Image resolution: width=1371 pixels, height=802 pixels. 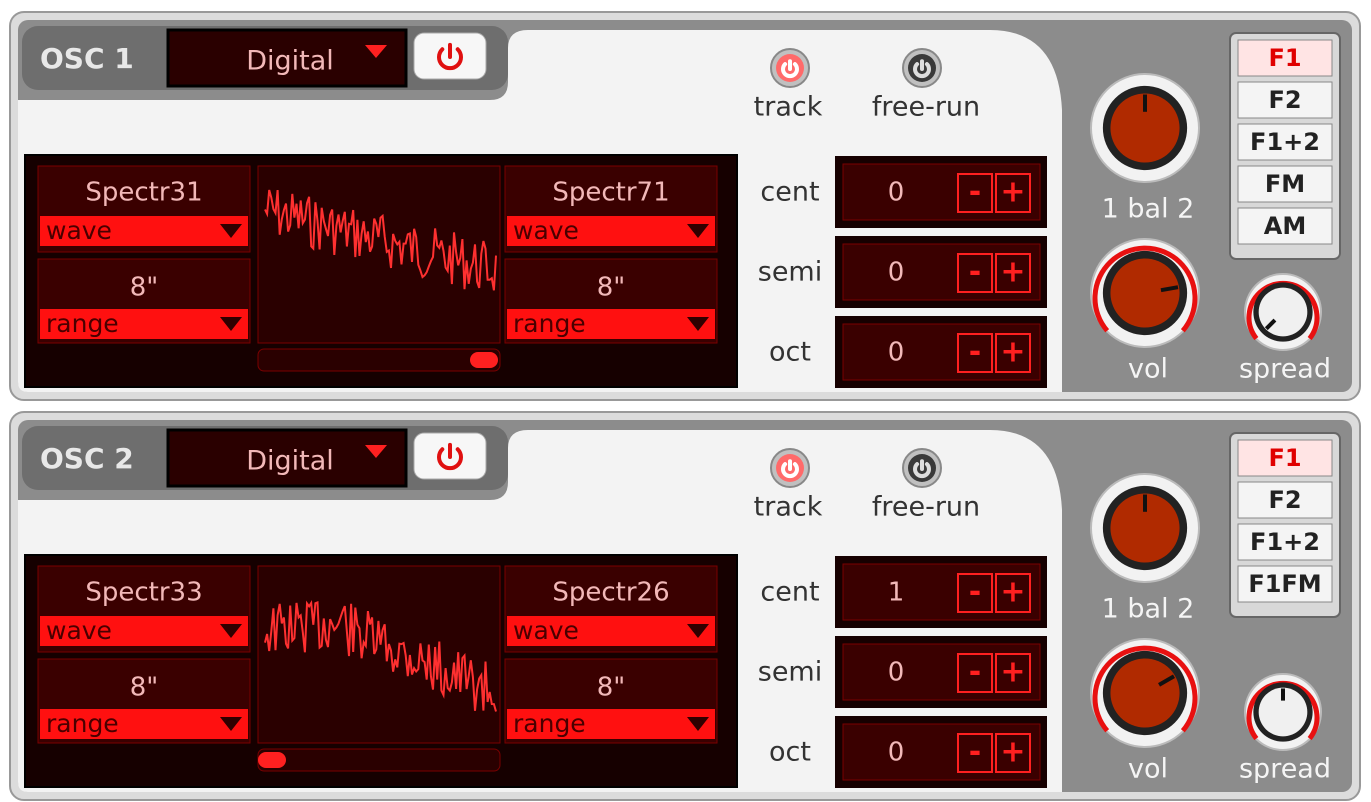 I want to click on balance-label: 1 bal 2, so click(x=1148, y=609).